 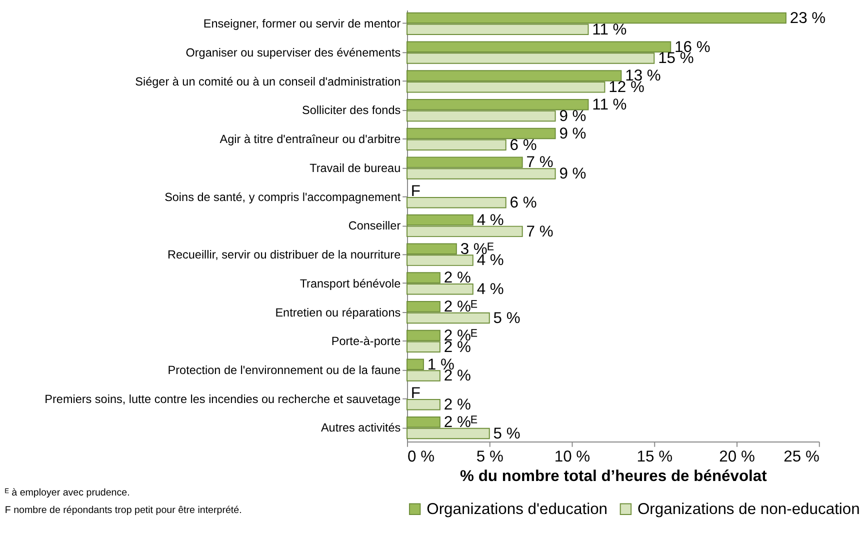 What do you see at coordinates (490, 457) in the screenshot?
I see `x-tick-label: 5 %` at bounding box center [490, 457].